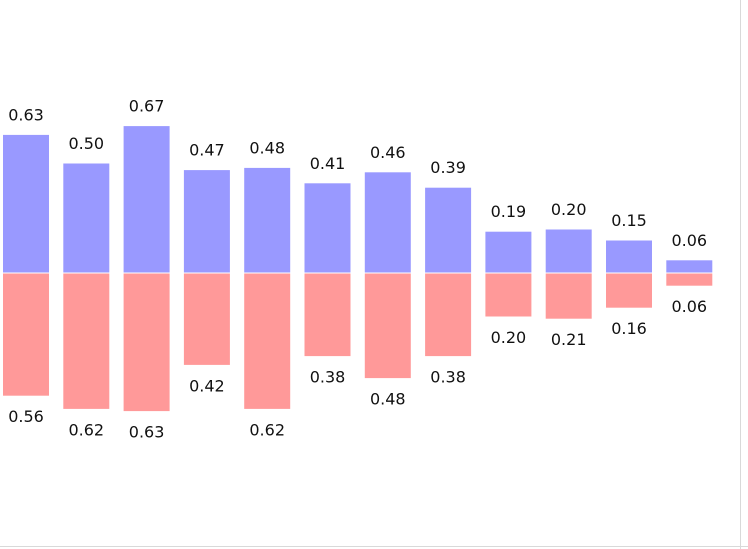 The width and height of the screenshot is (748, 549). I want to click on lower-value-label-10: 0.21, so click(569, 339).